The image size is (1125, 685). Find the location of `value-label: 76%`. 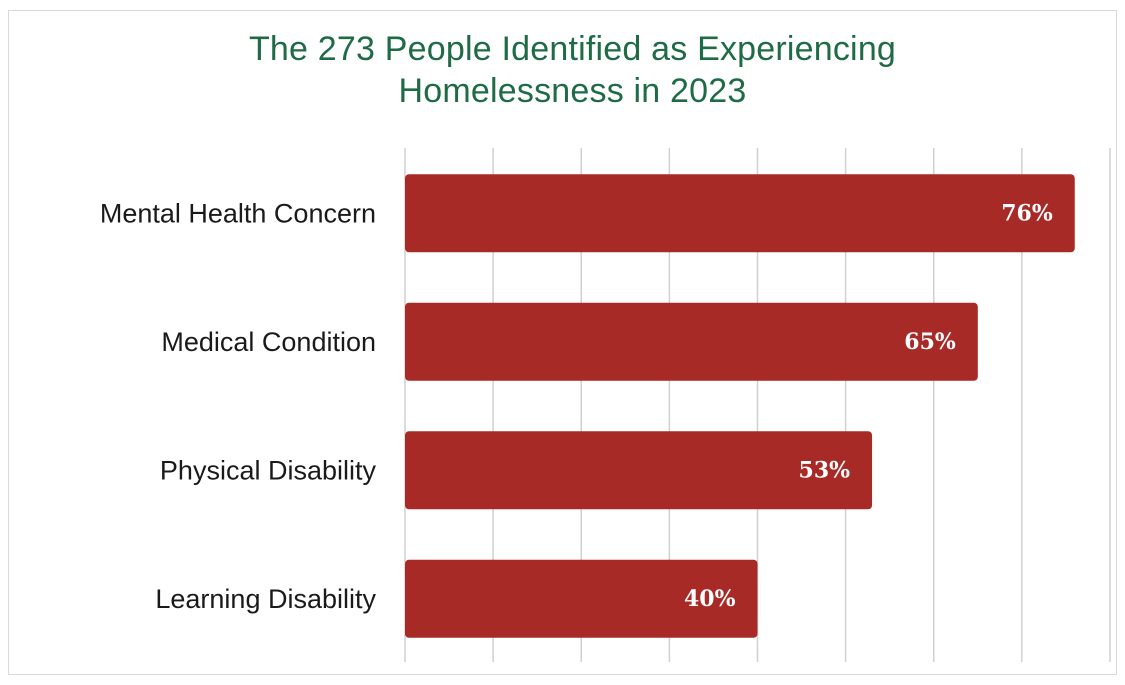

value-label: 76% is located at coordinates (1027, 213).